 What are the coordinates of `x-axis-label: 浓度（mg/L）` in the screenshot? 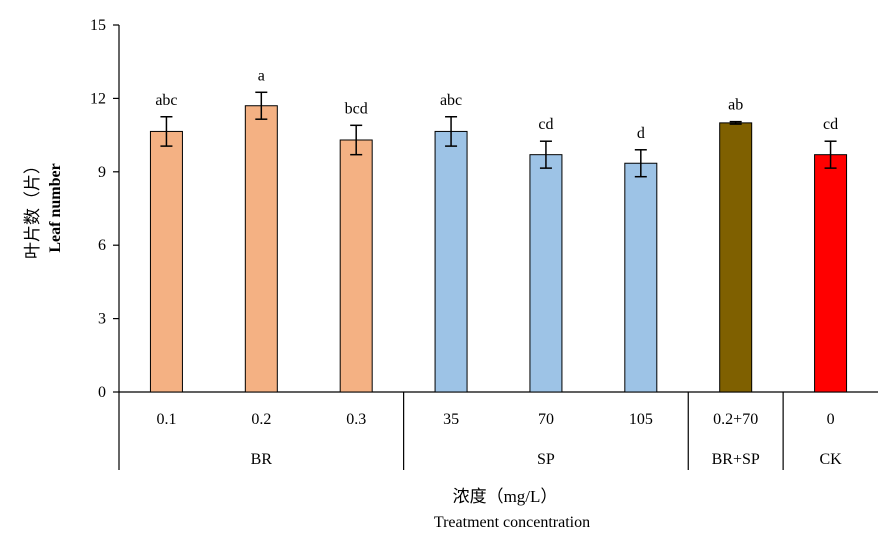 It's located at (505, 496).